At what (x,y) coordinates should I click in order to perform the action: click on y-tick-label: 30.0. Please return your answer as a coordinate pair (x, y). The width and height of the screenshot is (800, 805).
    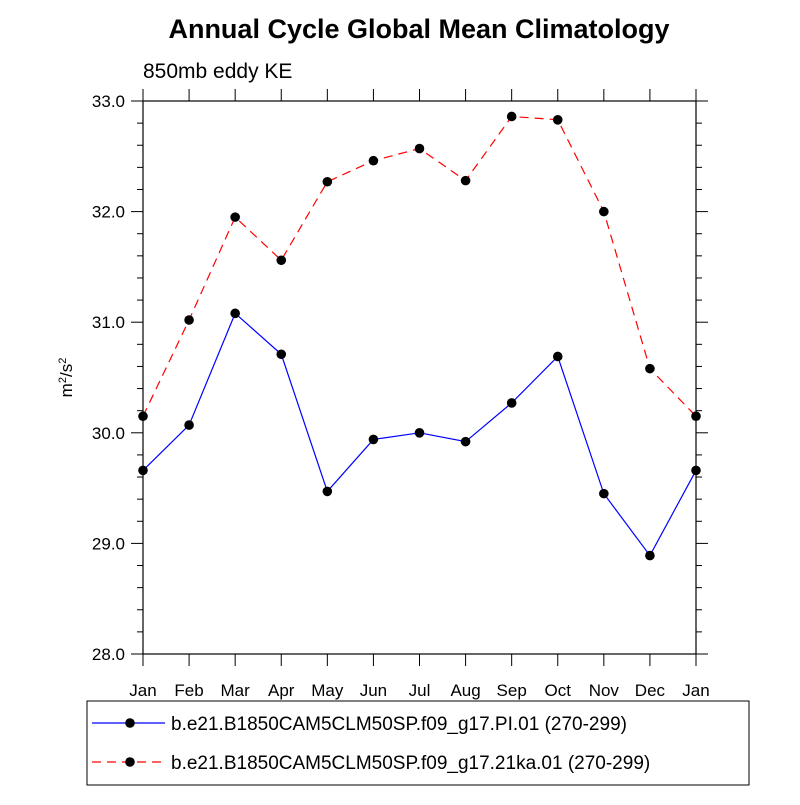
    Looking at the image, I should click on (108, 433).